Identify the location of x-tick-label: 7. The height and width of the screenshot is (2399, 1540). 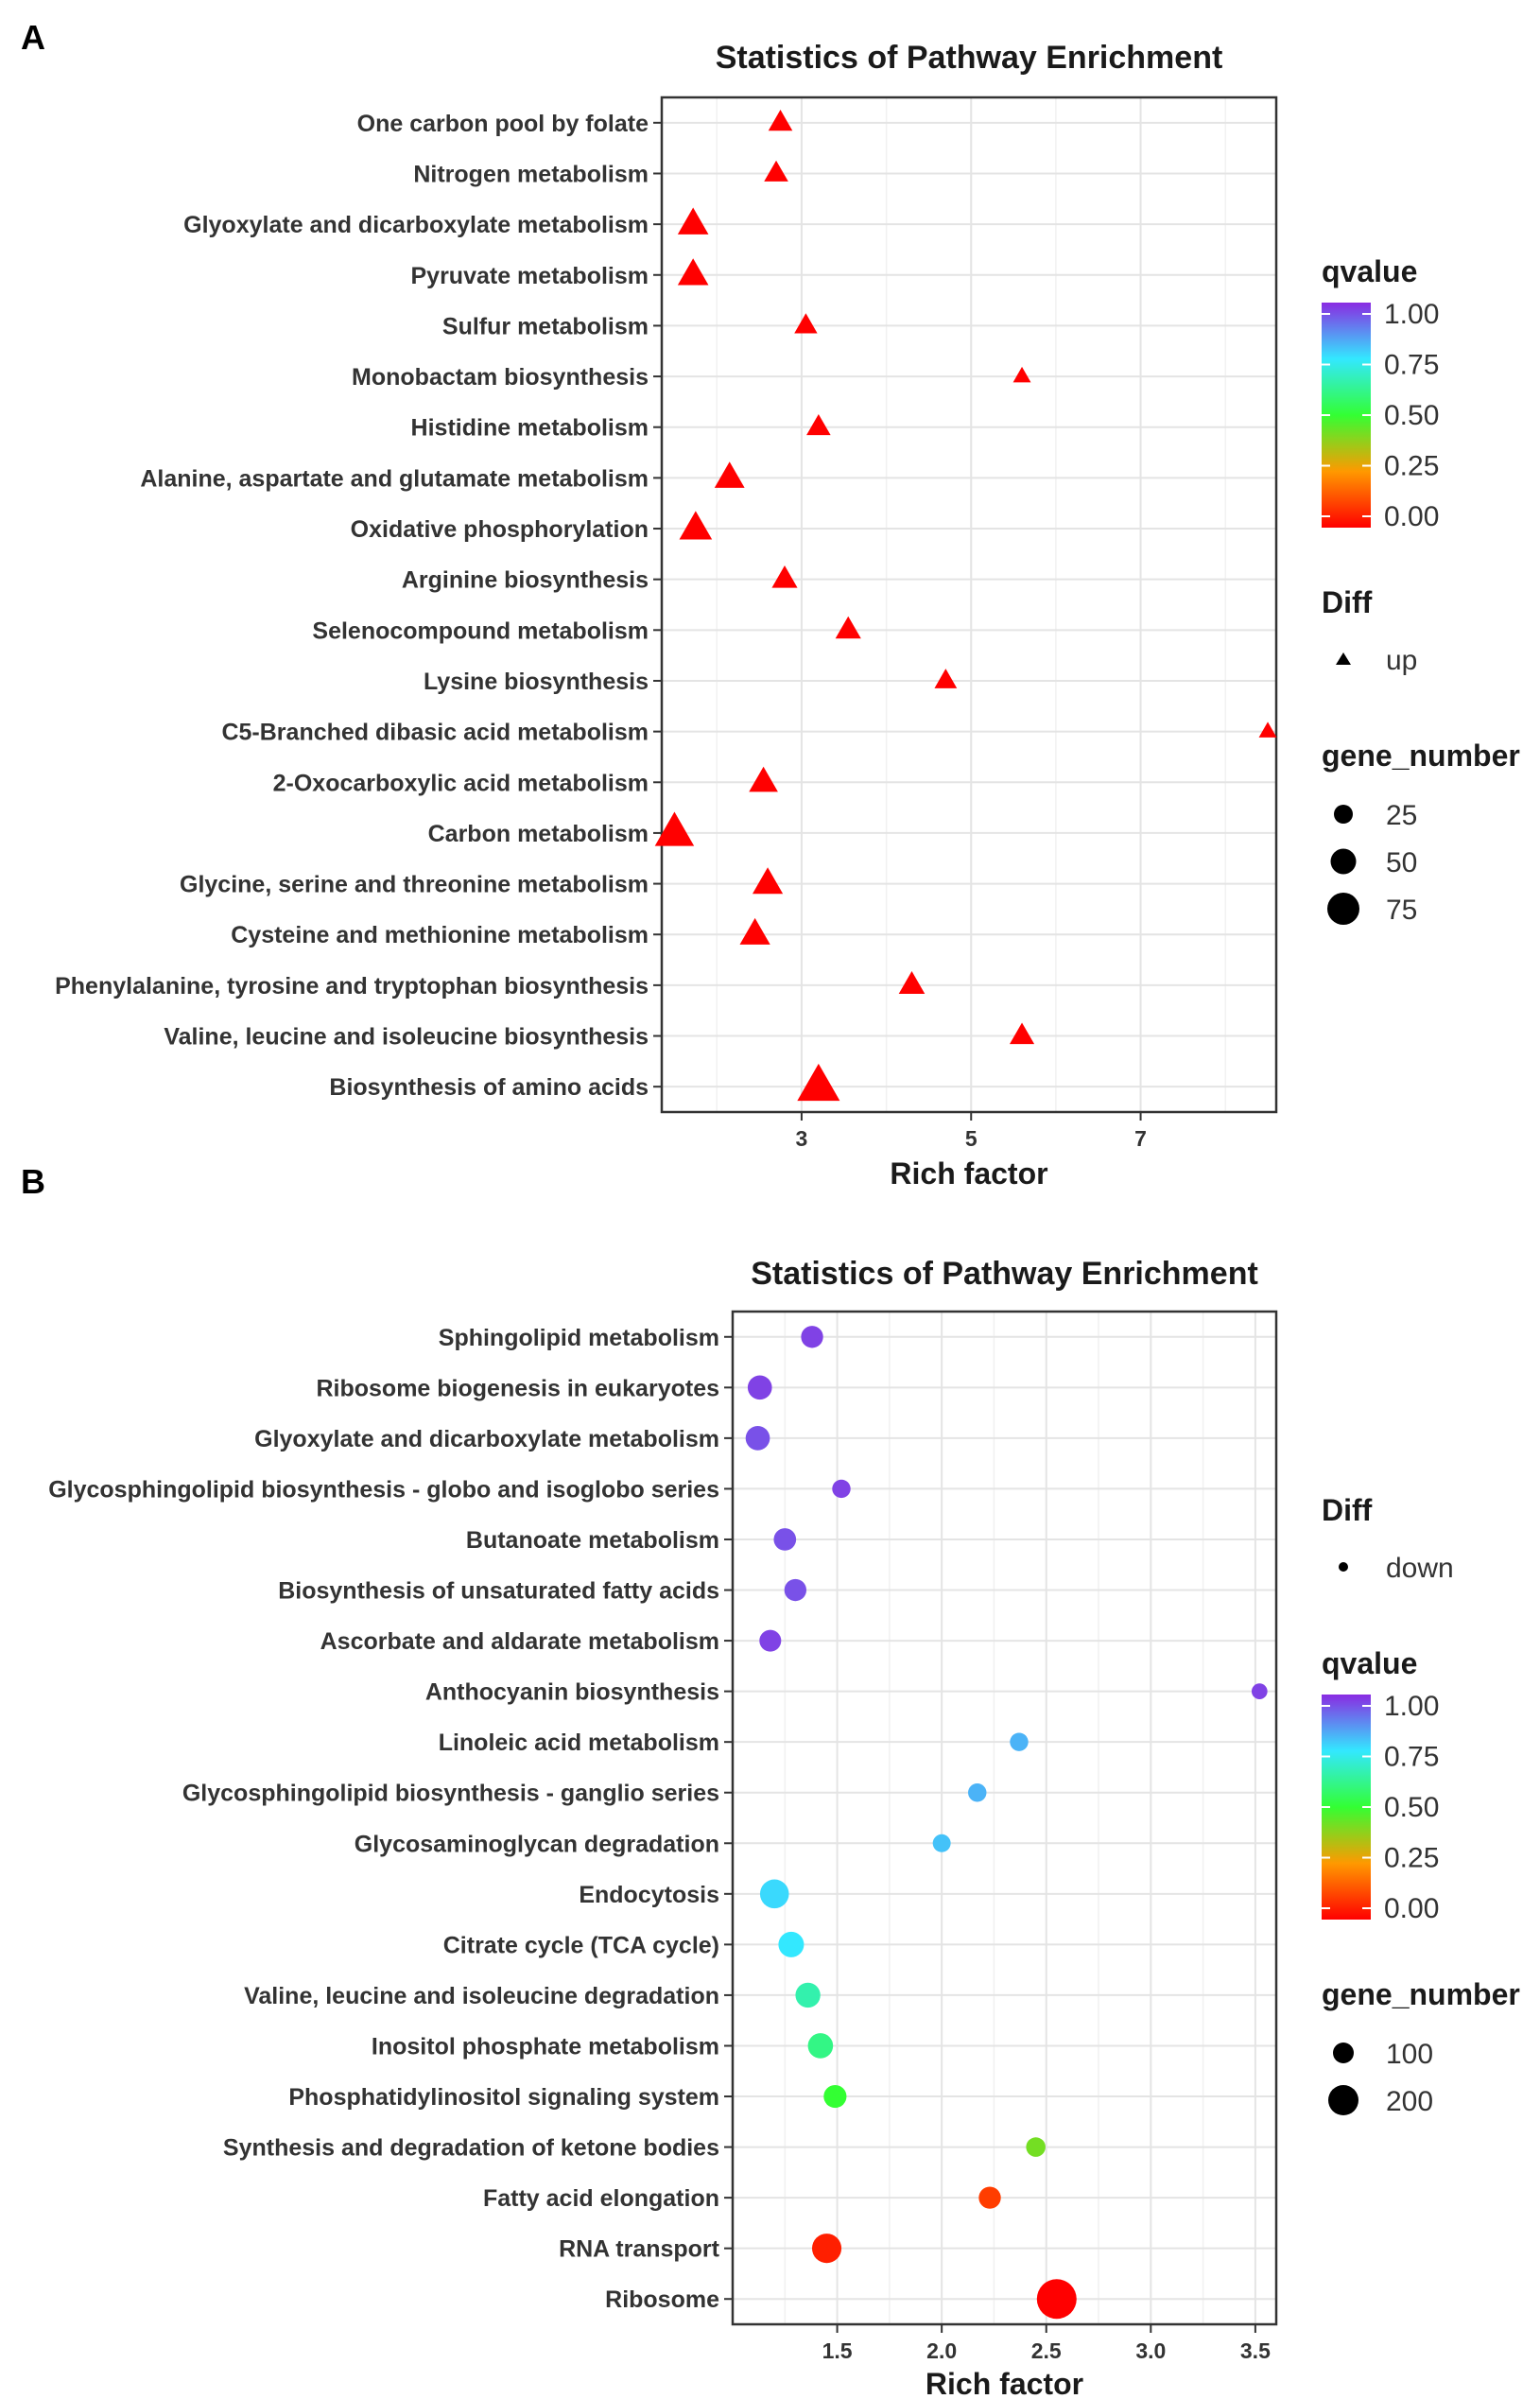
(1140, 1139).